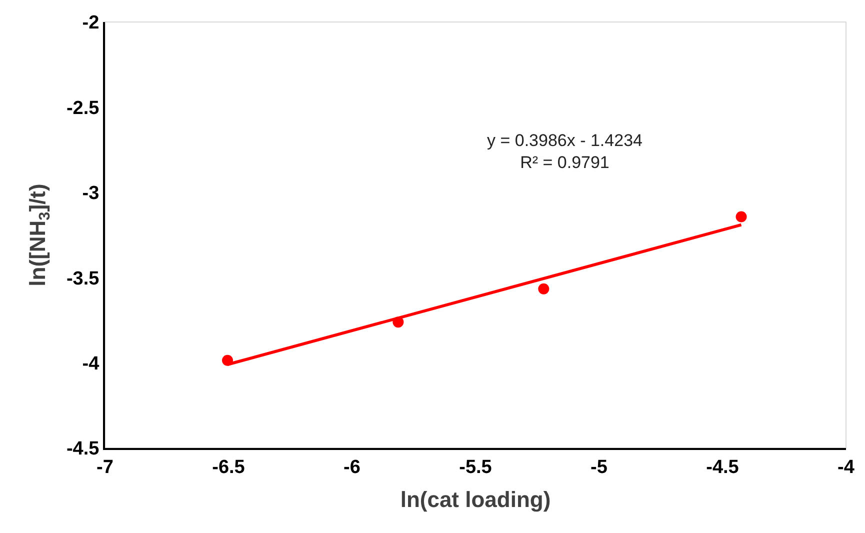  I want to click on x-tick-label: -4.5, so click(723, 467).